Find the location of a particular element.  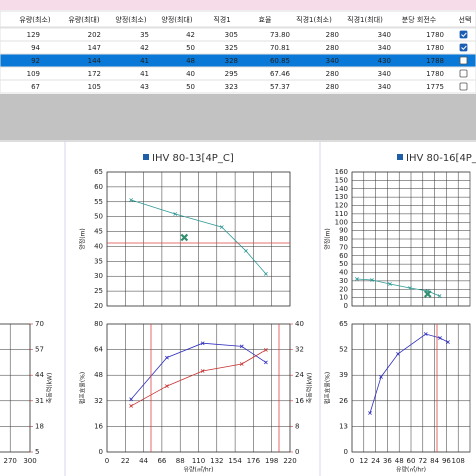

plot: 20 25 30 35 40 45 50 55 60 65 양정(m) is located at coordinates (185, 239).